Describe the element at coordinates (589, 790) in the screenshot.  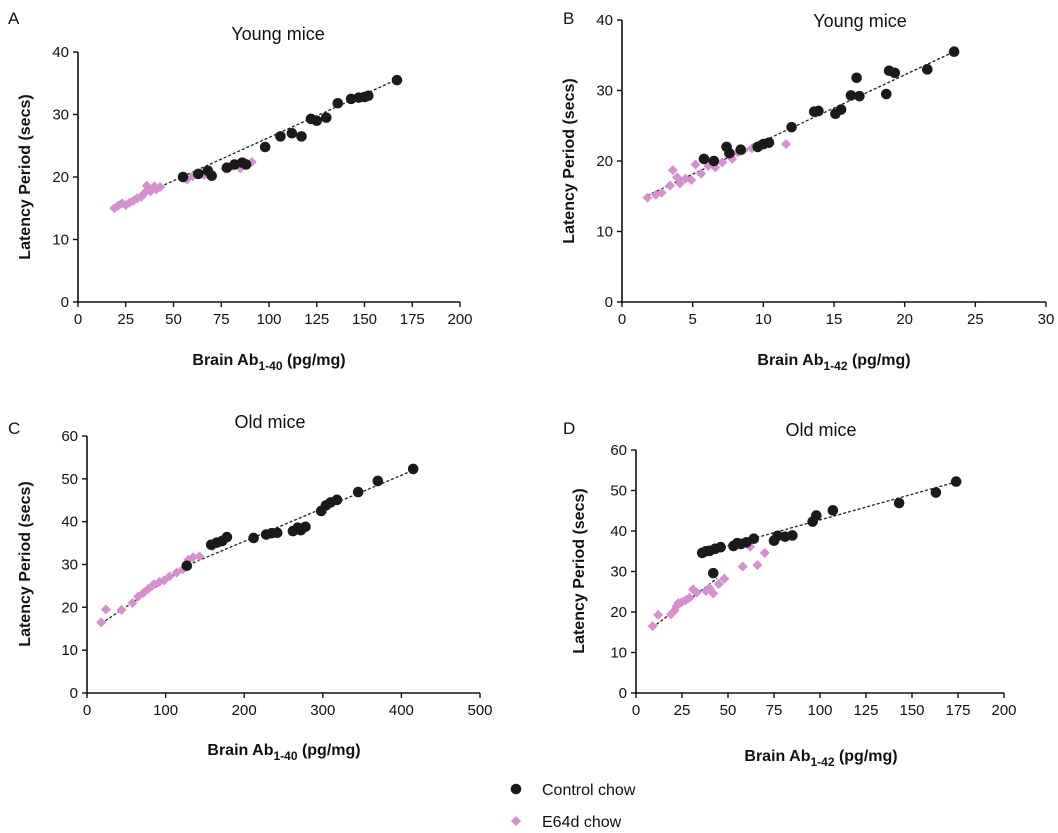
I see `legend-label: Control chow` at that location.